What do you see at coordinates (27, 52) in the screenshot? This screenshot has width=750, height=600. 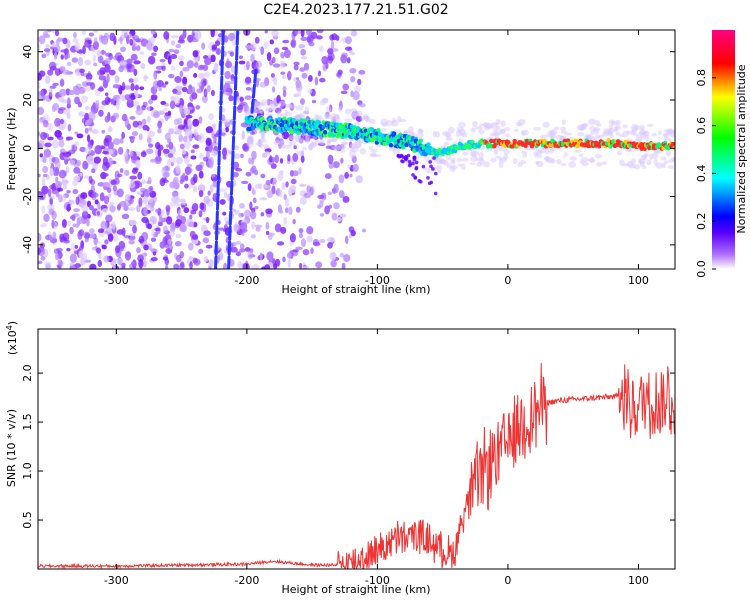 I see `y-tick-label: 40` at bounding box center [27, 52].